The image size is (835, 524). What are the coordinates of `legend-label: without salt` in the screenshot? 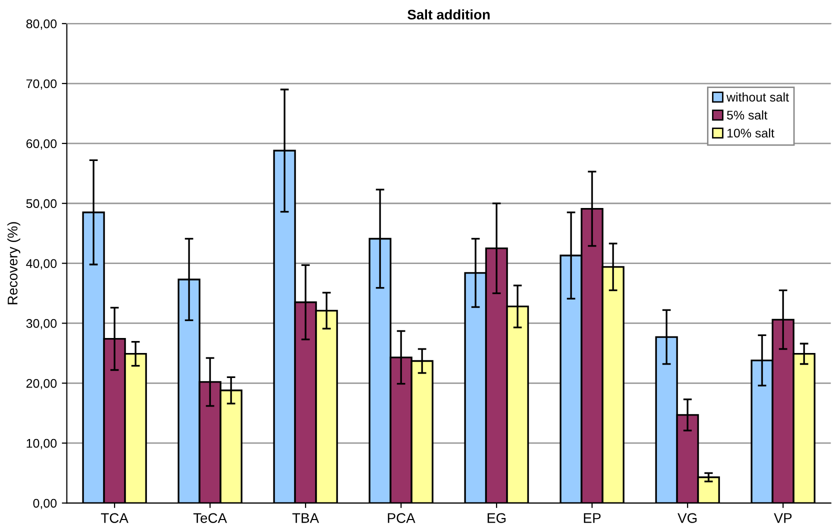 It's located at (757, 97).